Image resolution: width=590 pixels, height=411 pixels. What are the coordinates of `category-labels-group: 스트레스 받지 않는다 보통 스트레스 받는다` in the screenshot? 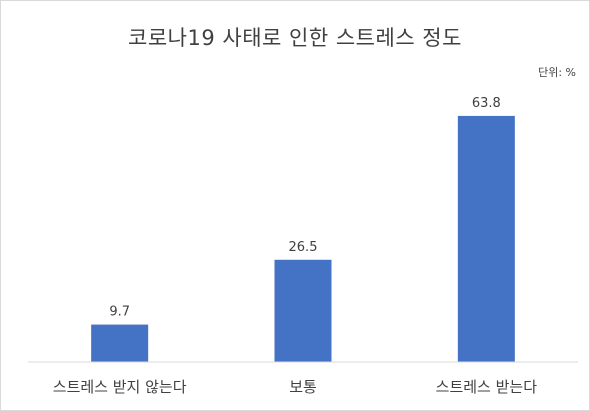 It's located at (295, 387).